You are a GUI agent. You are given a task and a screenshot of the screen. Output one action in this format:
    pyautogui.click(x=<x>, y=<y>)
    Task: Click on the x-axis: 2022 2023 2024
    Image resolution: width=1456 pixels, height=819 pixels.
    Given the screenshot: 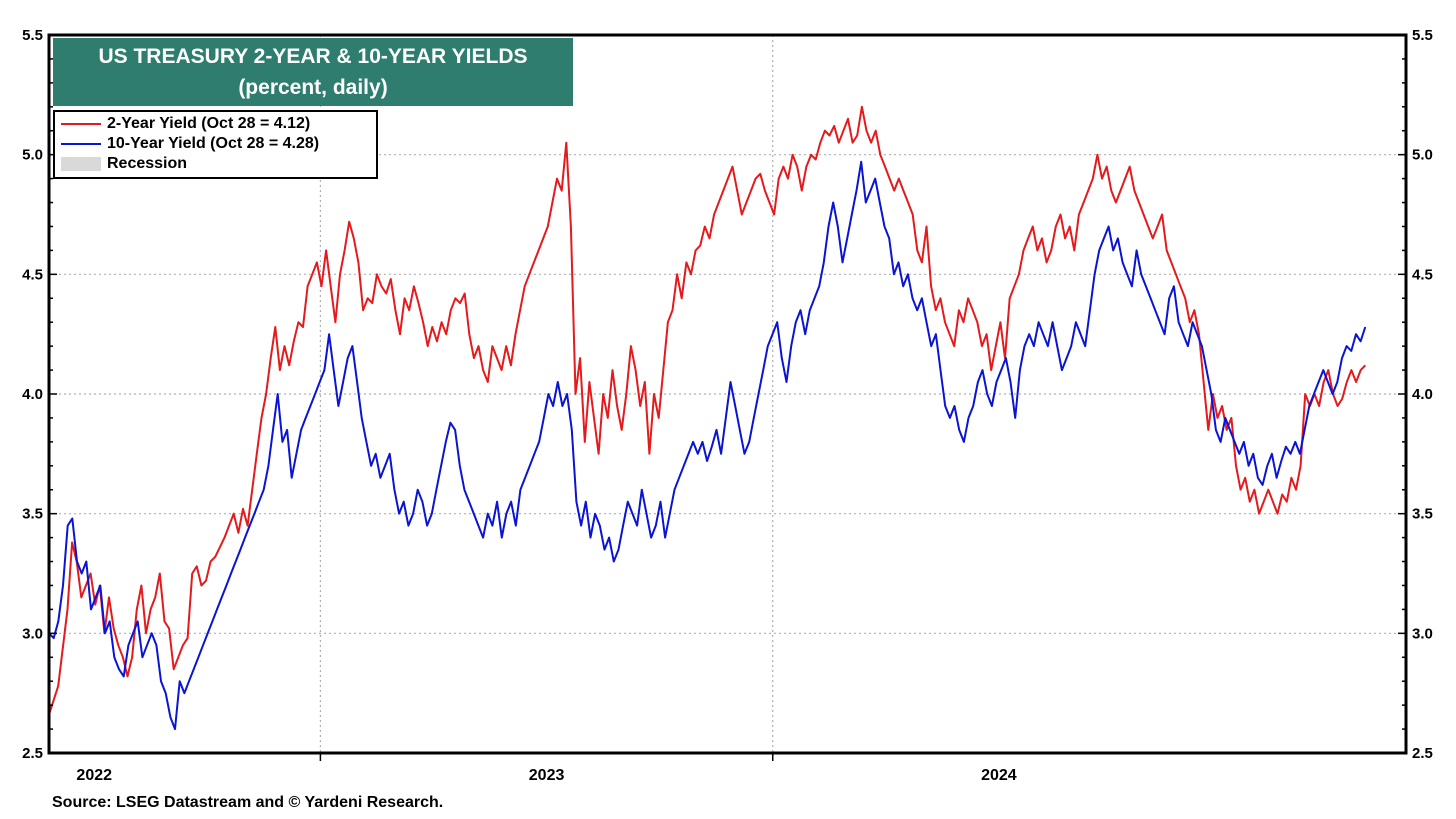 What is the action you would take?
    pyautogui.click(x=546, y=768)
    